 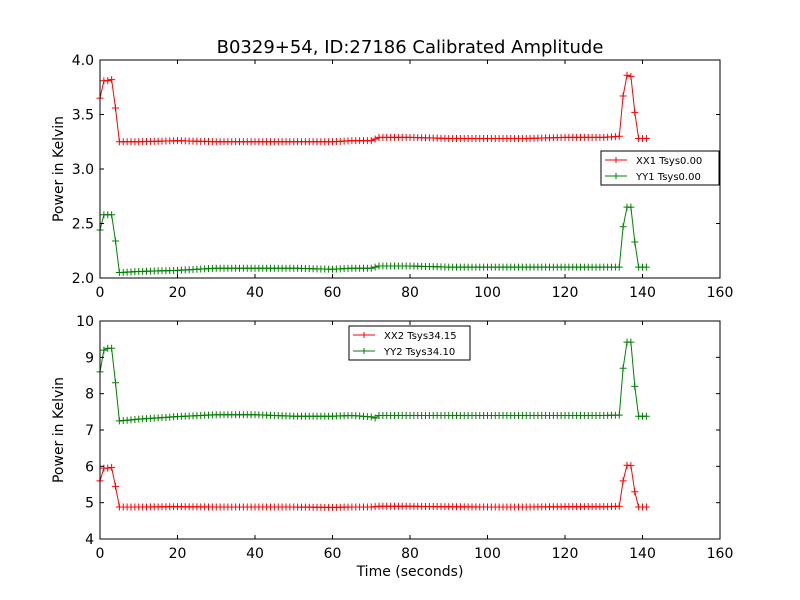 I want to click on y-tick-label: 10, so click(x=85, y=322).